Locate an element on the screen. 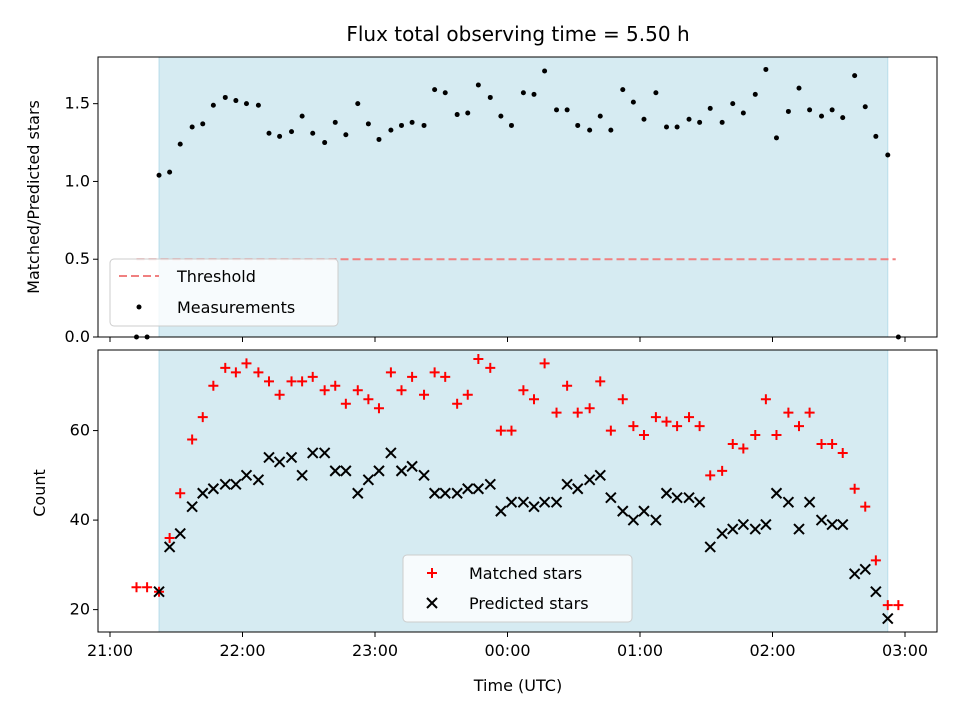  x-tick-label: 02:00 is located at coordinates (772, 650).